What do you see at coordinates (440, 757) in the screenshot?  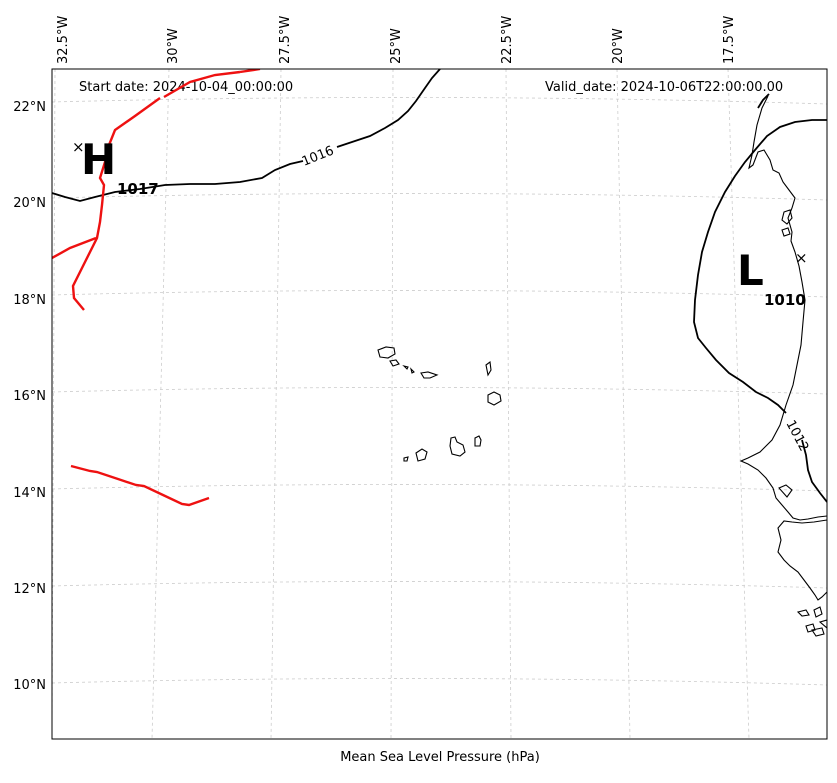 I see `x-axis-label: Mean Sea Level Pressure (hPa)` at bounding box center [440, 757].